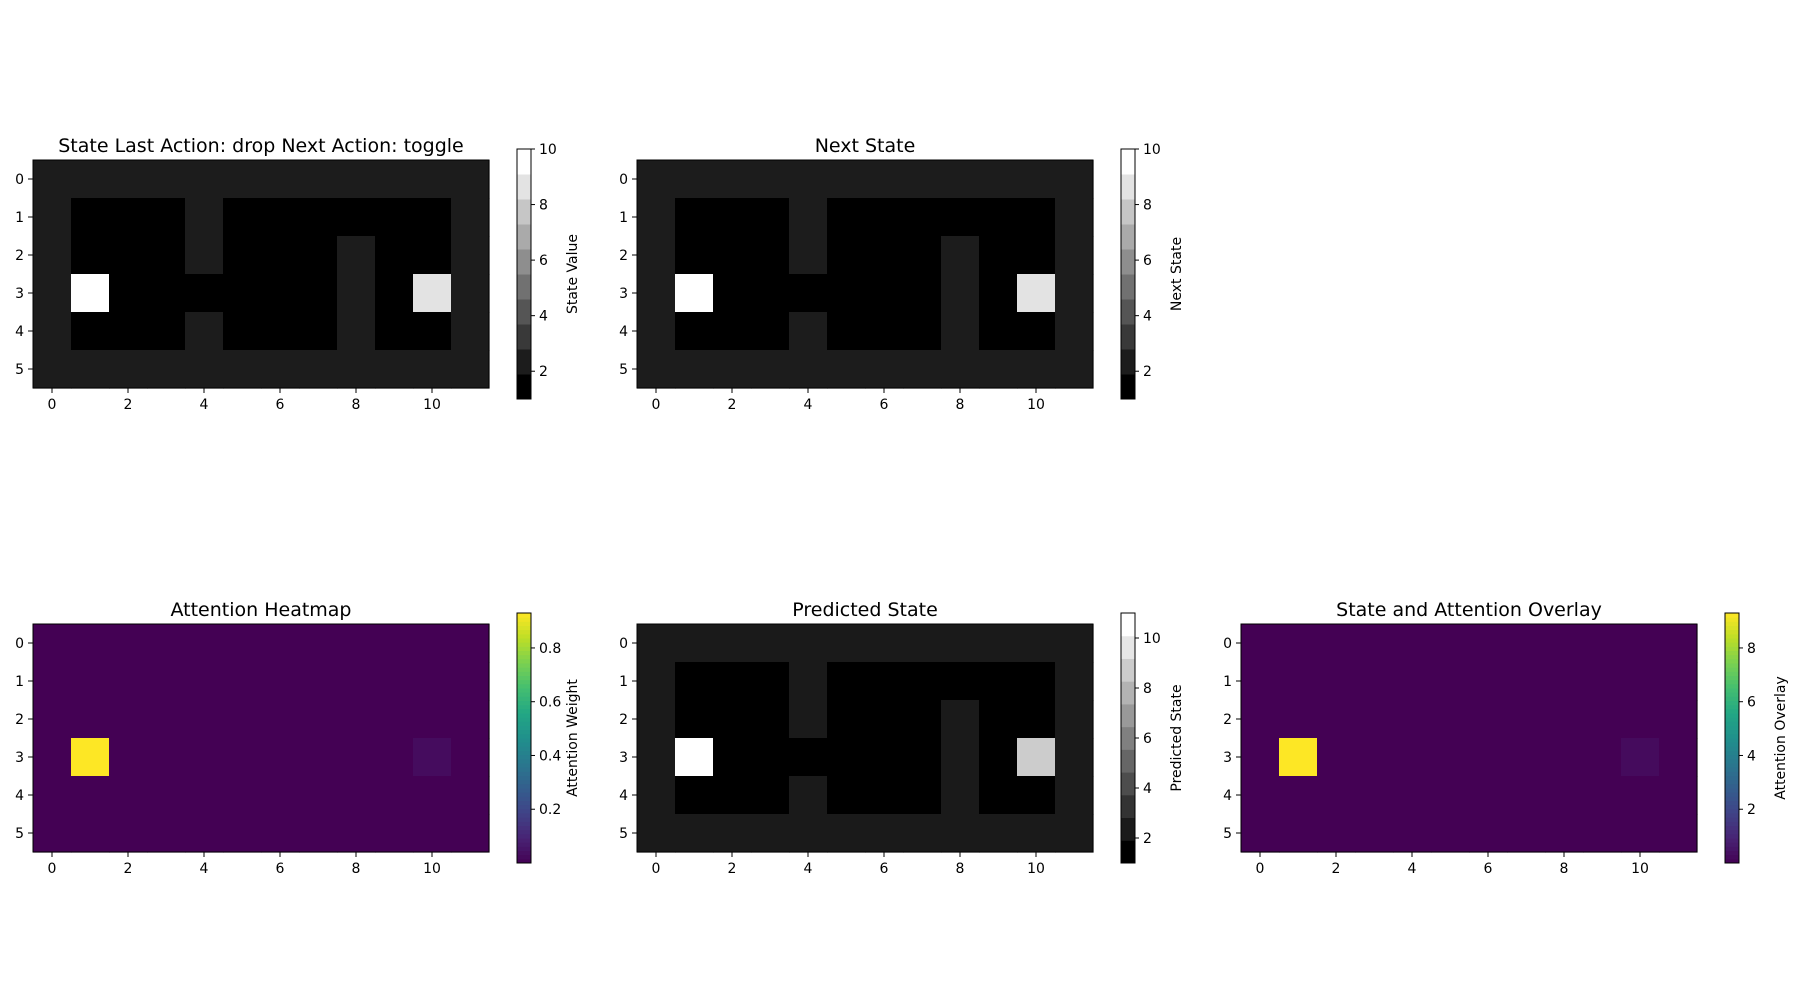 Image resolution: width=1800 pixels, height=1000 pixels. I want to click on y-tick-label: 0, so click(19, 644).